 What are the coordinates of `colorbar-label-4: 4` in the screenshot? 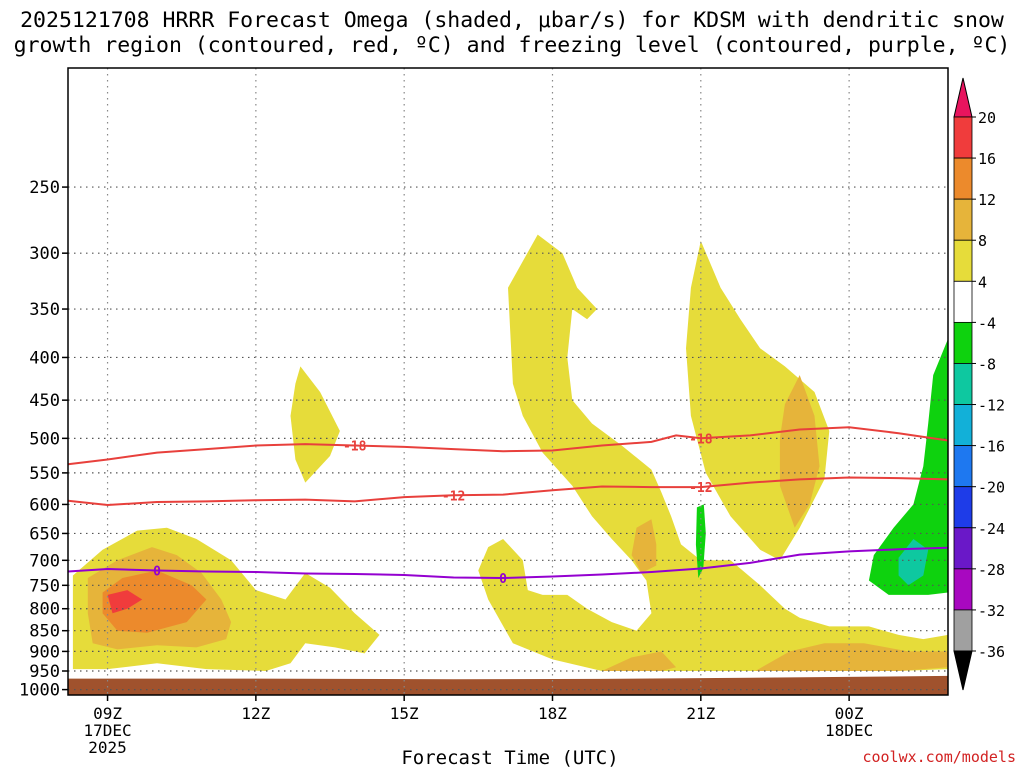 It's located at (982, 282).